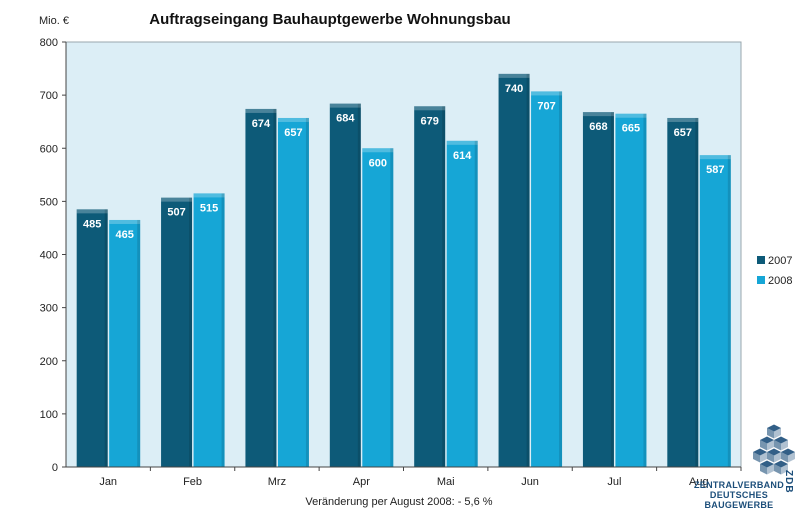 The width and height of the screenshot is (800, 517). I want to click on bar-2008-mai, so click(462, 303).